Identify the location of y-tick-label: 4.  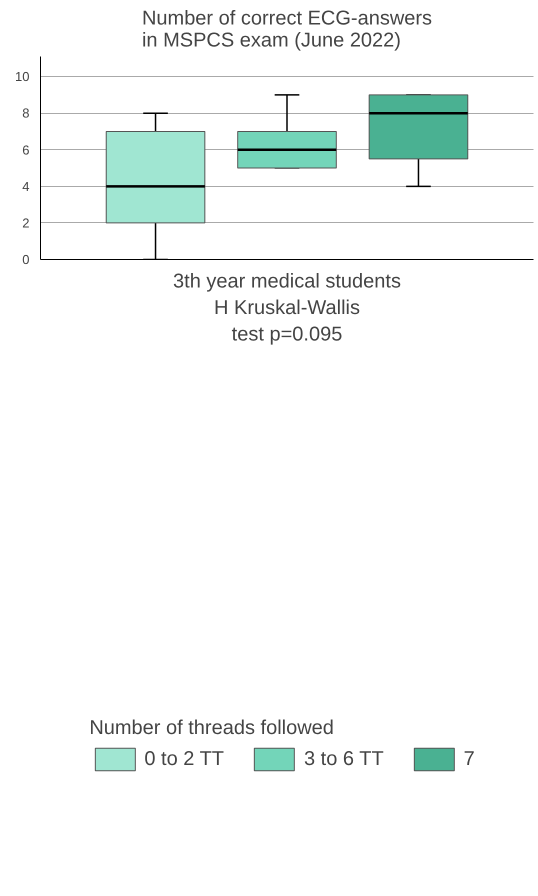
(26, 186).